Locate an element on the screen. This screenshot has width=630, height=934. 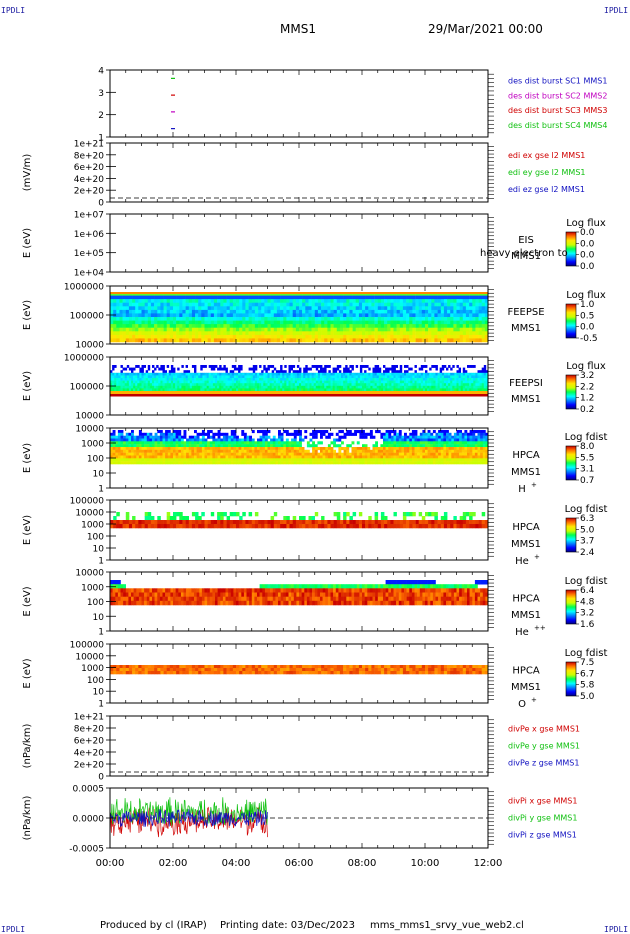
y-axis-label: E (eV) is located at coordinates (27, 315).